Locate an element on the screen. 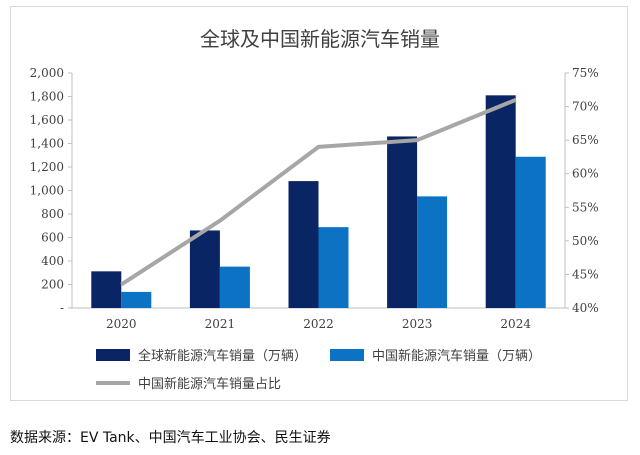 This screenshot has height=455, width=640. x-tick-label: 2024 is located at coordinates (515, 324).